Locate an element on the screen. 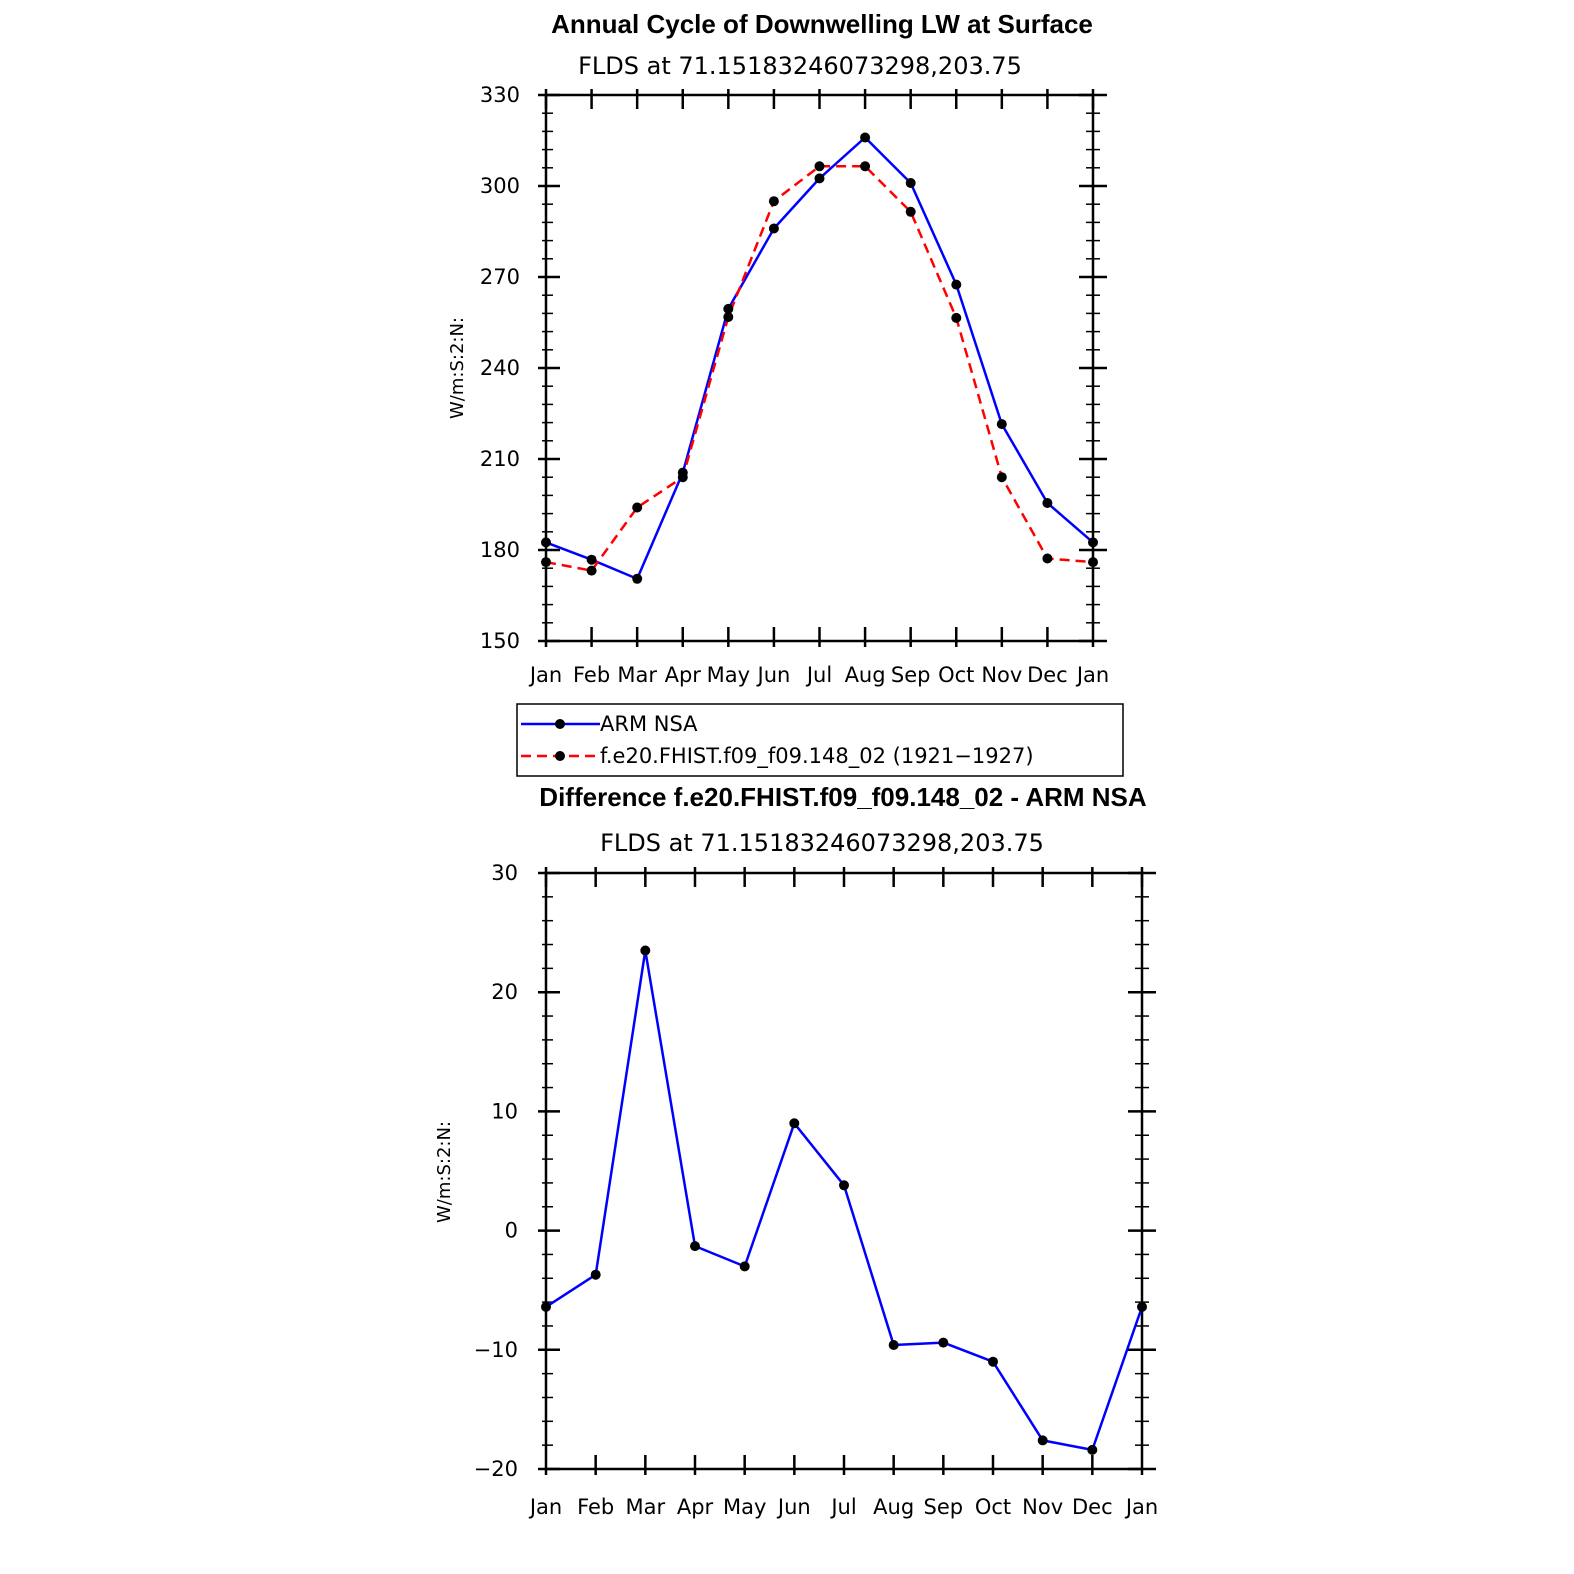 This screenshot has height=1574, width=1574. y-tick-label: 210 is located at coordinates (500, 459).